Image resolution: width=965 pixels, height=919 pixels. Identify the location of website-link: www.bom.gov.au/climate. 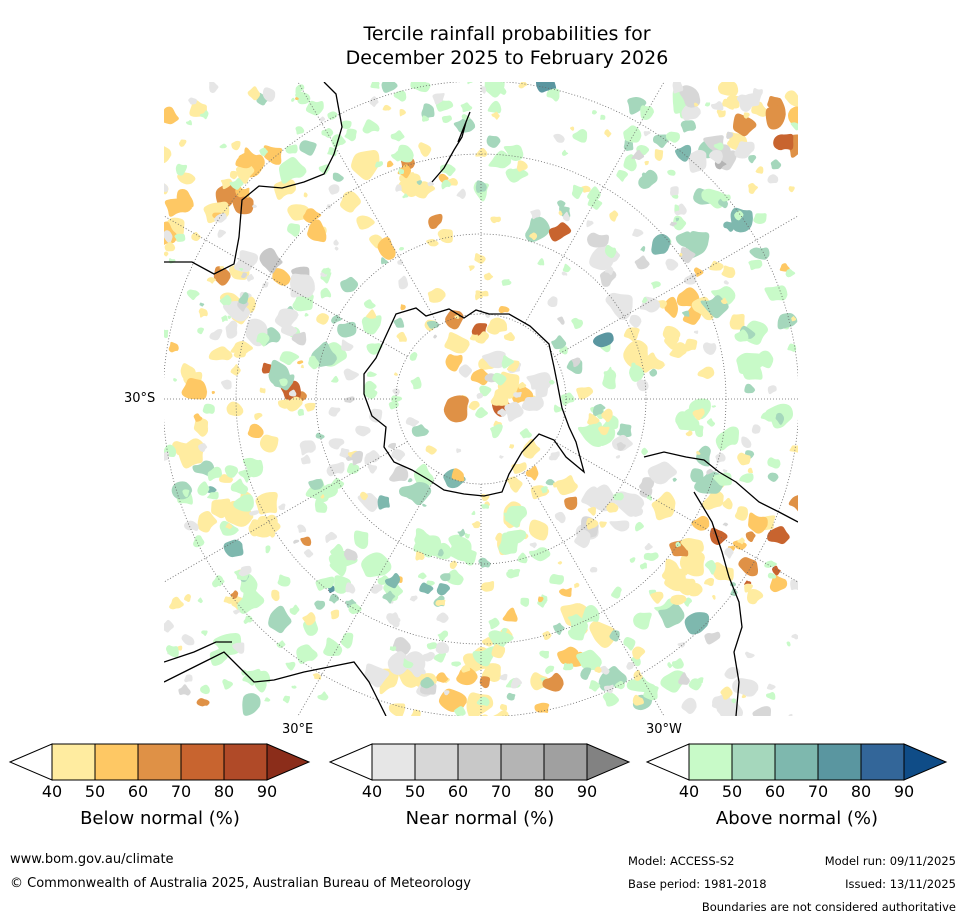
(92, 859).